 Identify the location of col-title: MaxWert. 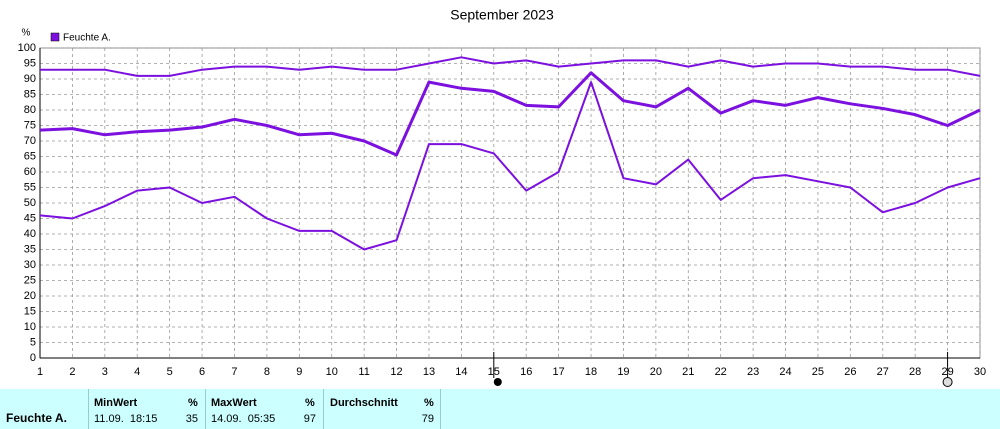
(234, 403).